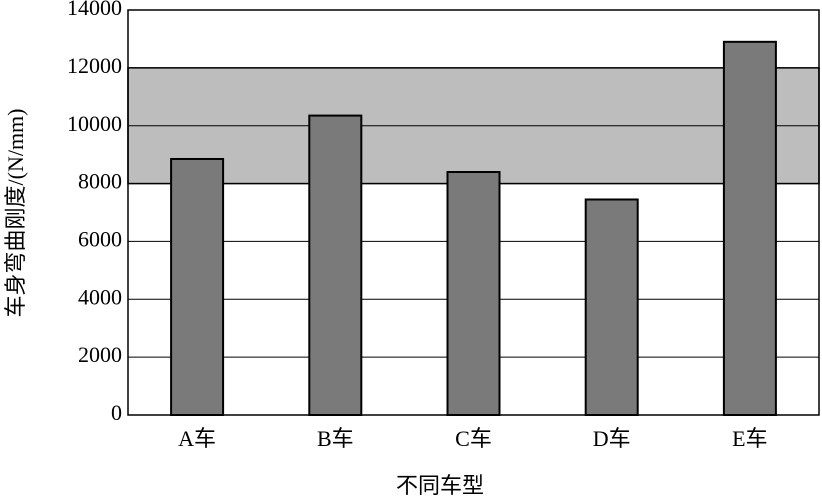 The image size is (822, 503). I want to click on x-tick-label: D车, so click(612, 438).